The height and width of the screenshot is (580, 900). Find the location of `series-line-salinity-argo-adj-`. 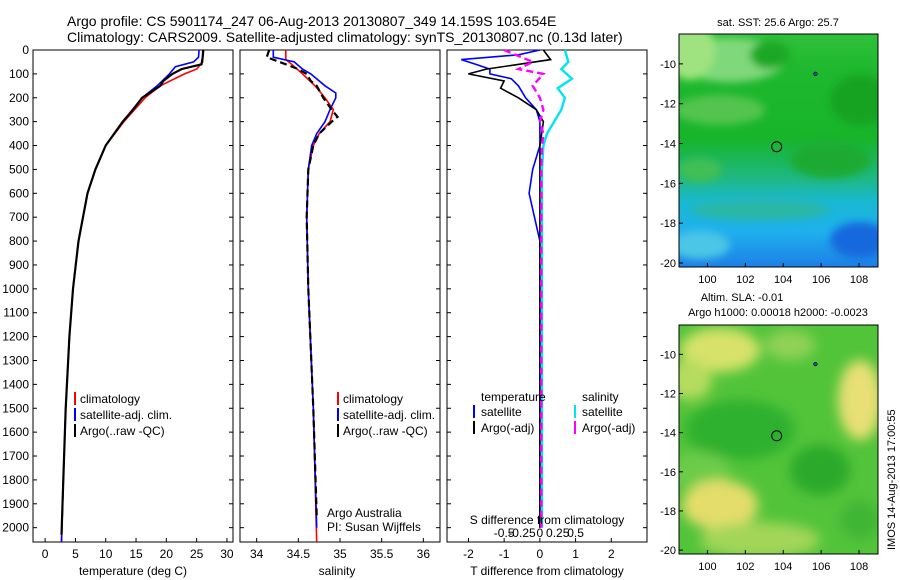

series-line-salinity-argo-adj- is located at coordinates (524, 288).